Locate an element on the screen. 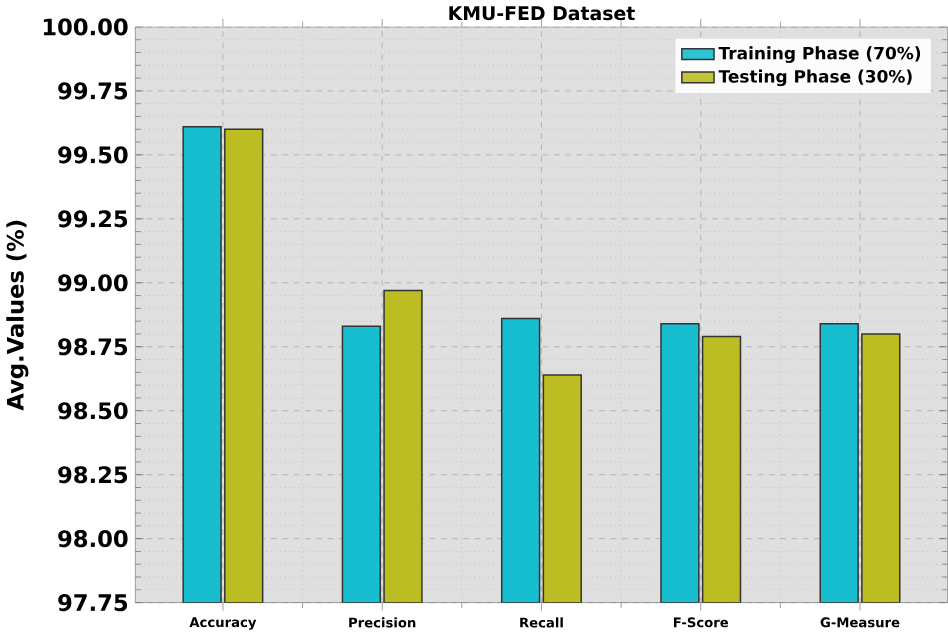 The height and width of the screenshot is (636, 948). chart-title: KMU-FED Dataset is located at coordinates (542, 13).